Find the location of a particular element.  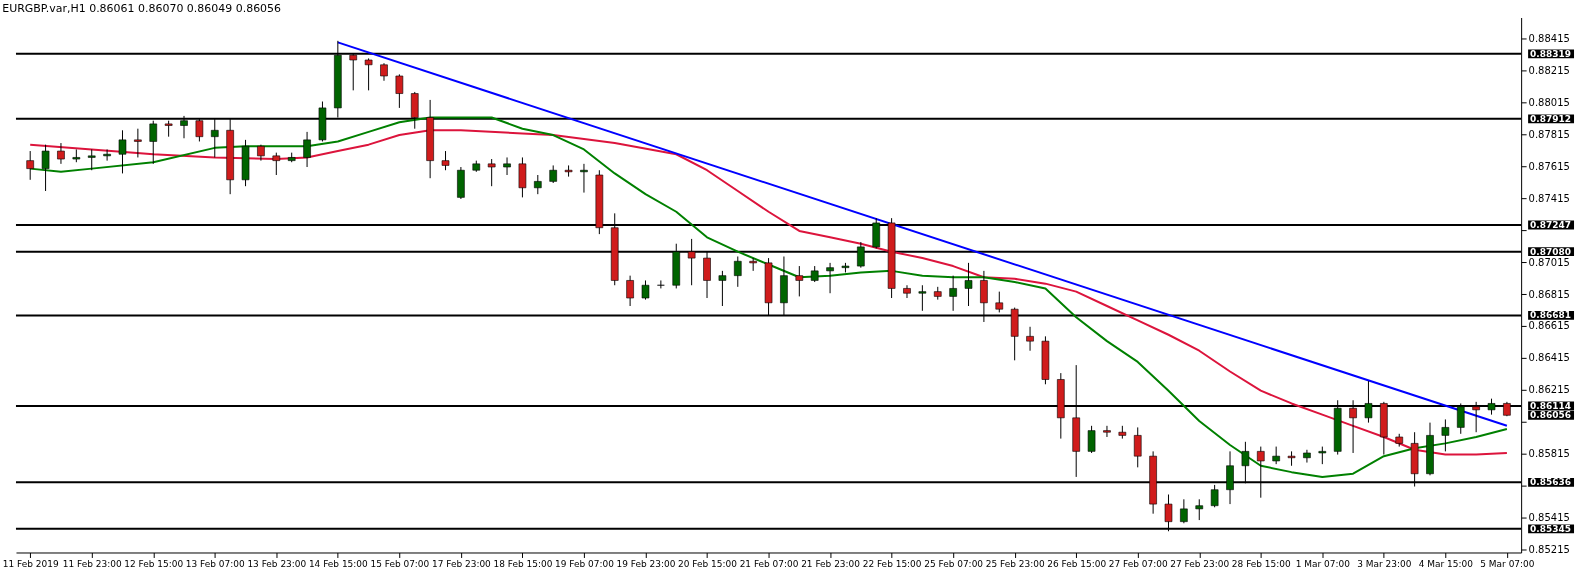

x-tick-label: 13 Feb 07:00 is located at coordinates (215, 563).